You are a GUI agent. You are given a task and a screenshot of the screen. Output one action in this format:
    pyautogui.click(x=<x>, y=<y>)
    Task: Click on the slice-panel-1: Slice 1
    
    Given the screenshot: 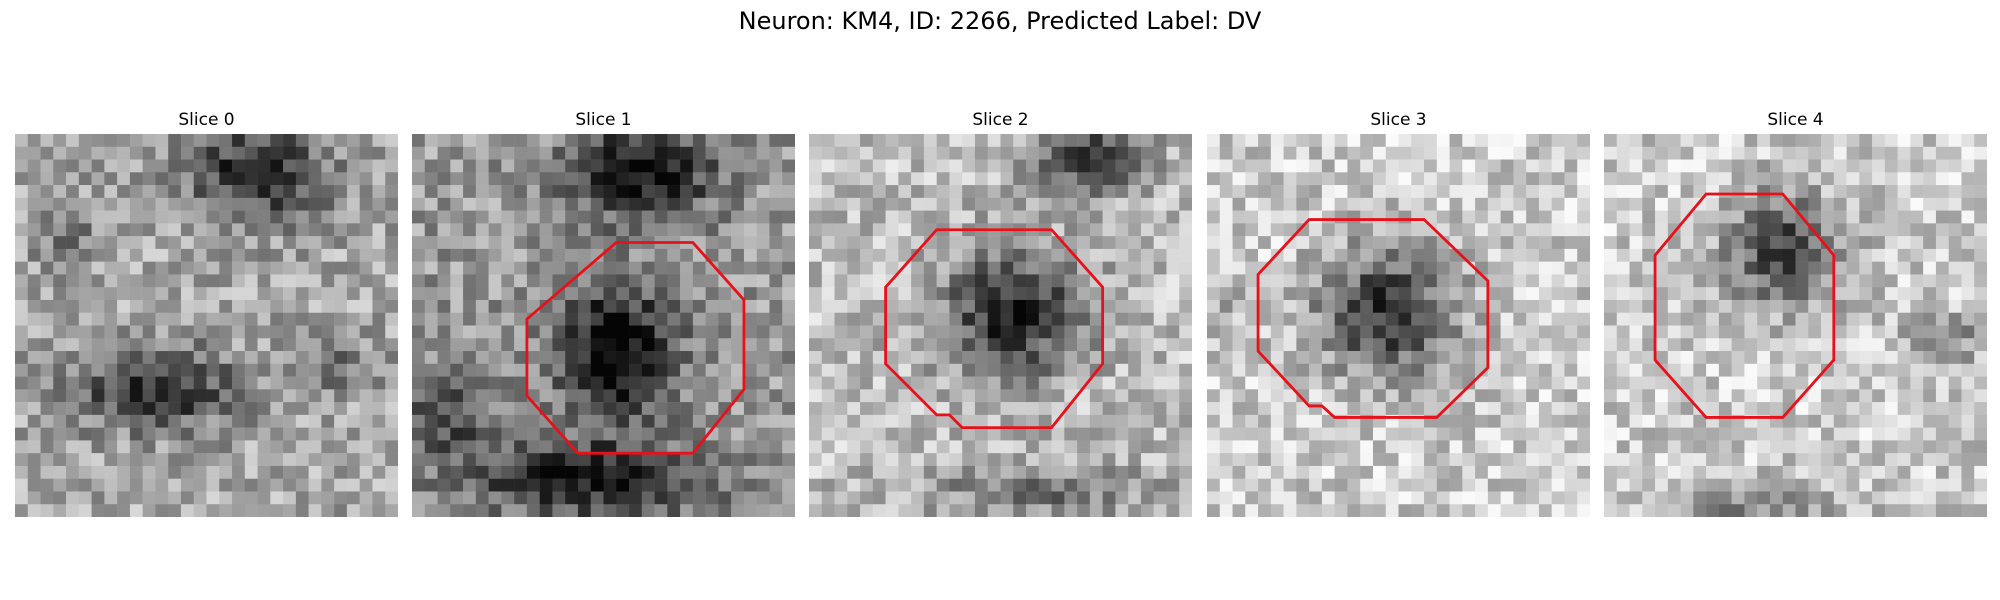 What is the action you would take?
    pyautogui.click(x=603, y=313)
    